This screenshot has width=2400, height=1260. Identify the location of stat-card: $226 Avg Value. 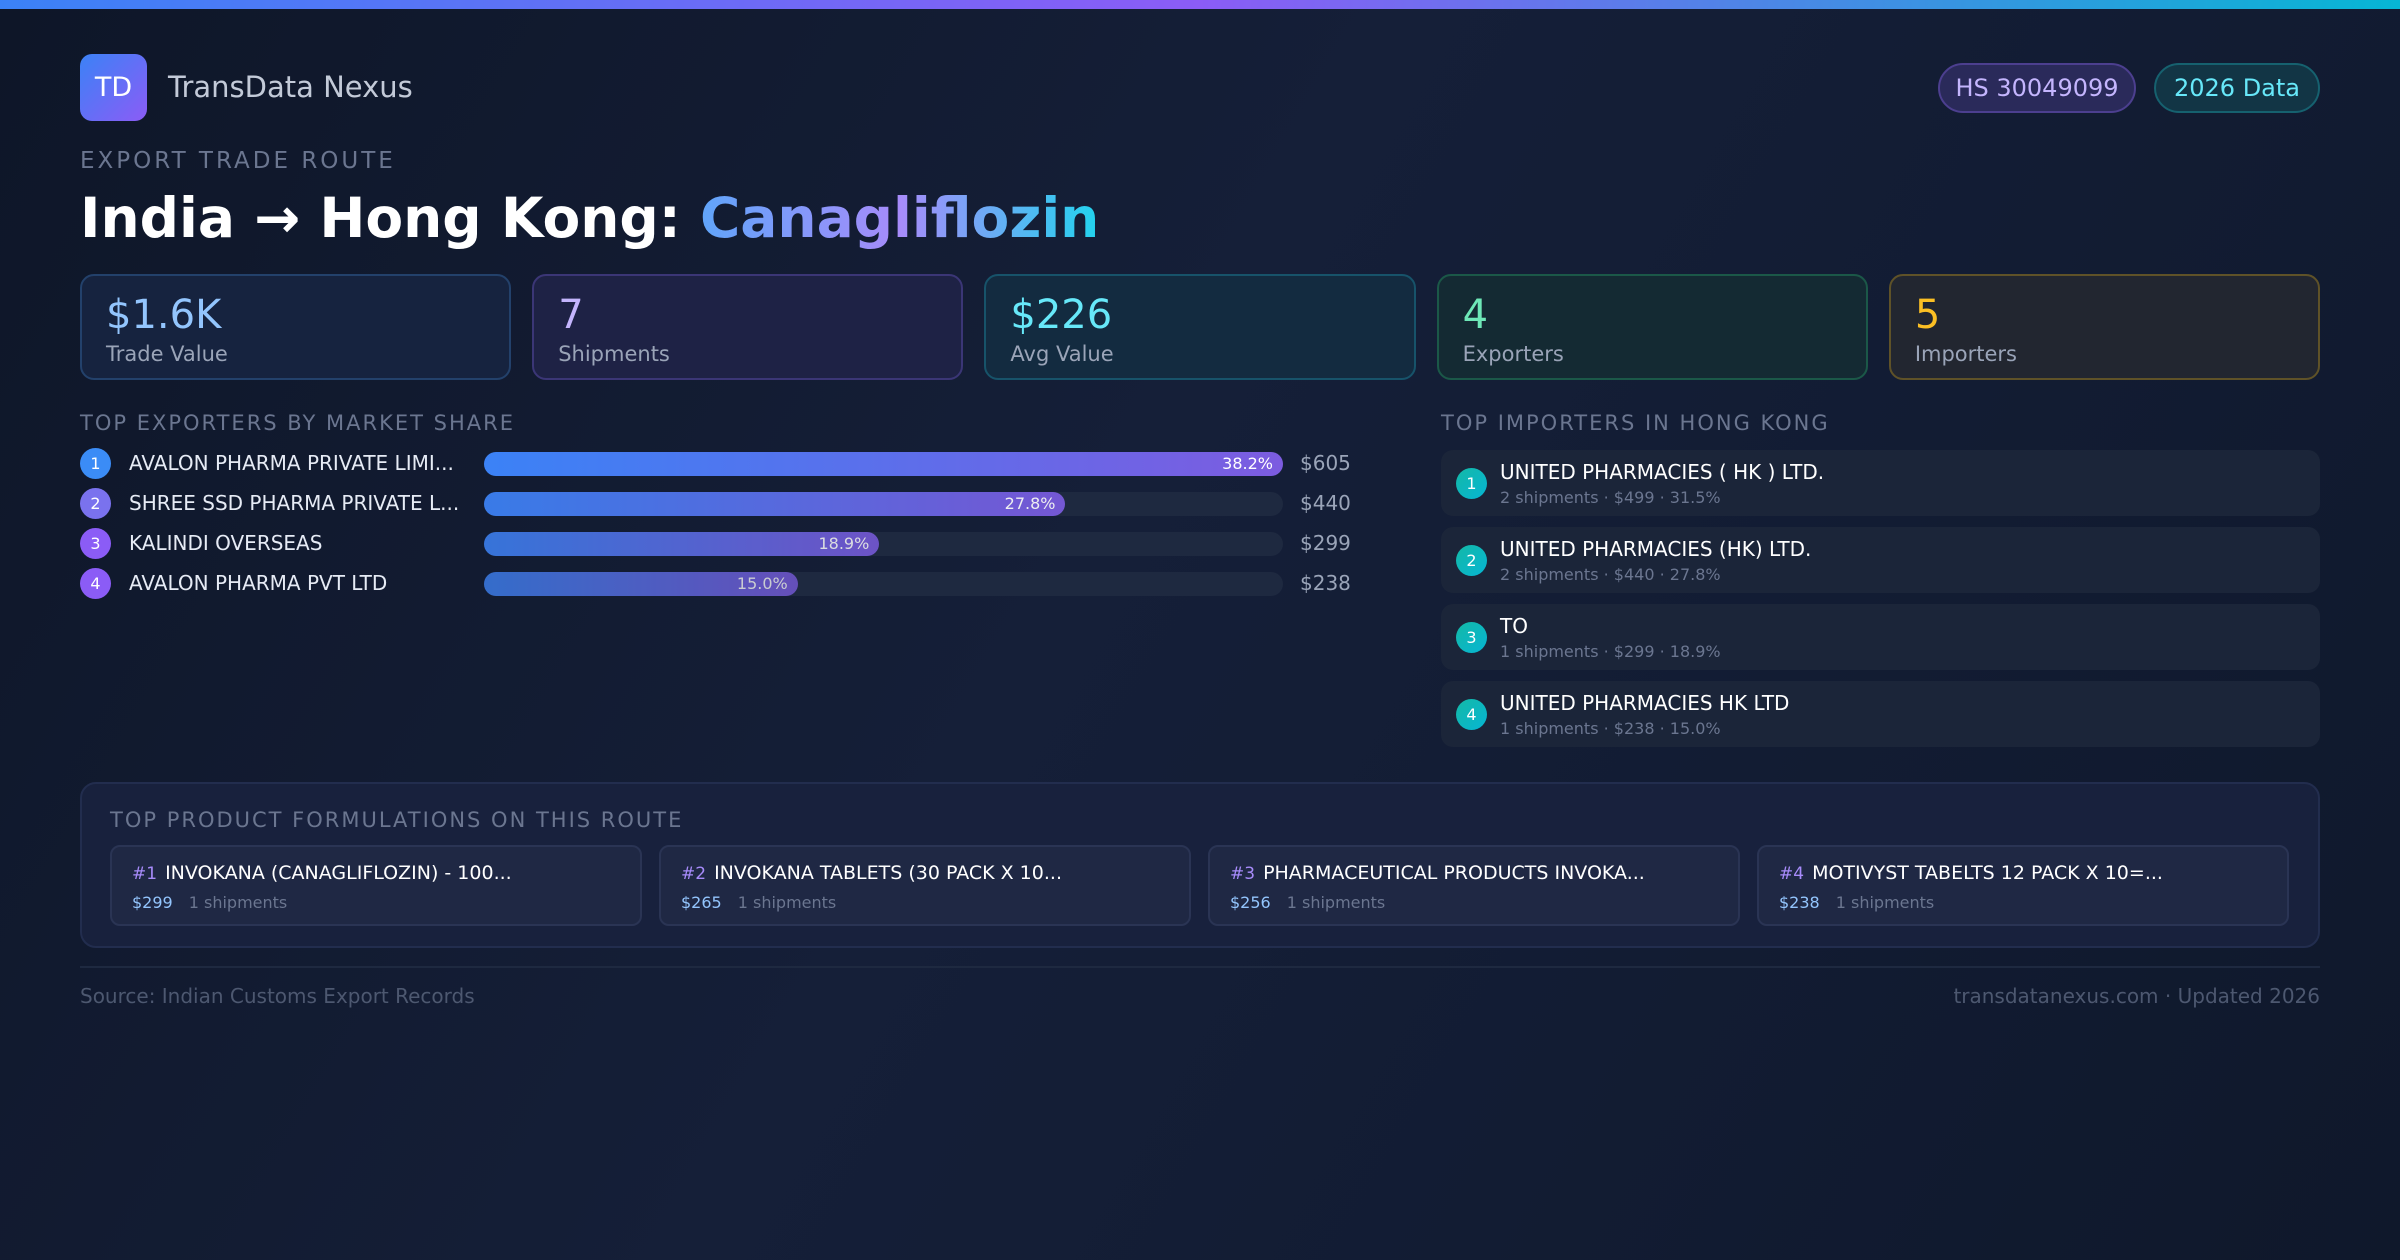
(1200, 327).